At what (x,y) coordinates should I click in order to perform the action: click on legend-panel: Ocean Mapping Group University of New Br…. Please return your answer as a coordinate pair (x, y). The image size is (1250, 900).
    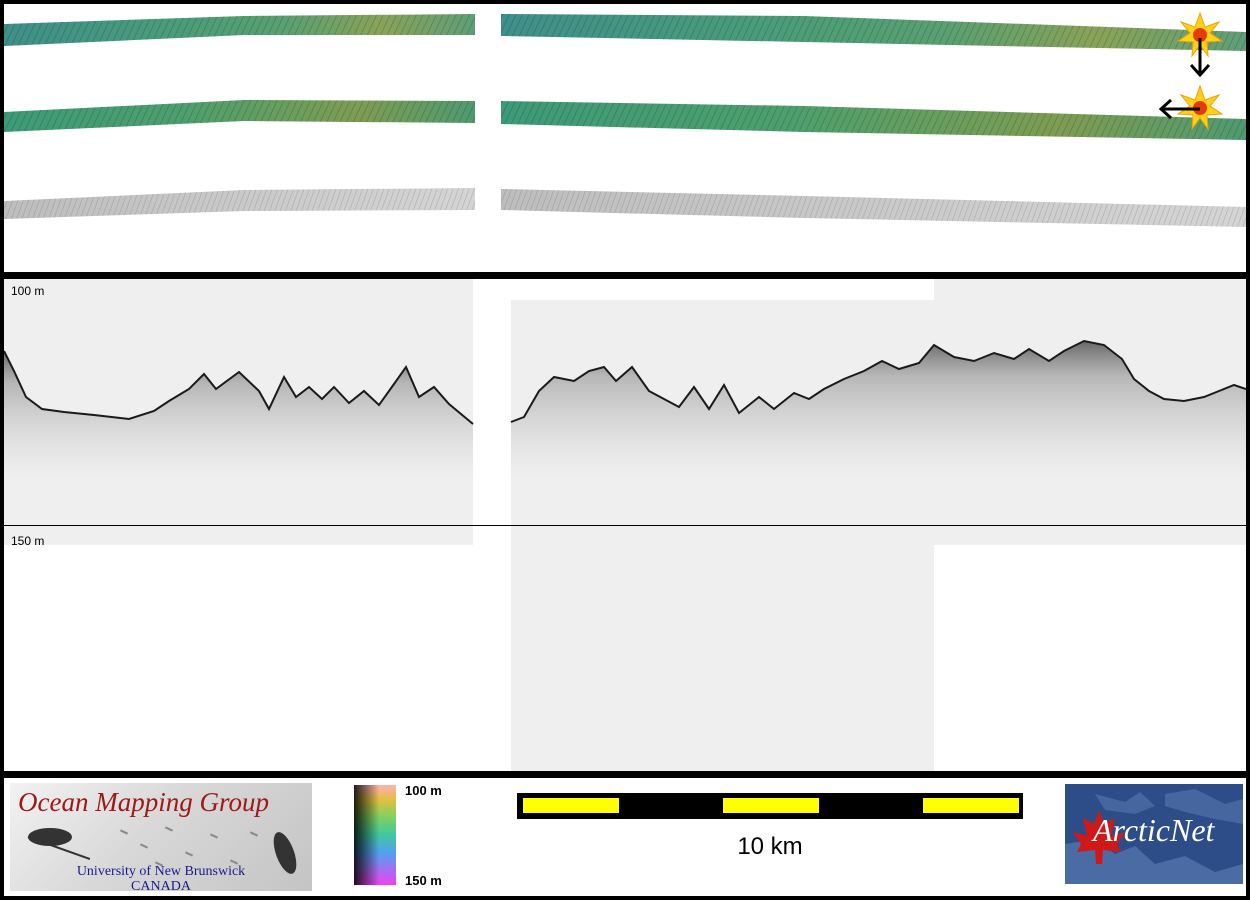
    Looking at the image, I should click on (625, 837).